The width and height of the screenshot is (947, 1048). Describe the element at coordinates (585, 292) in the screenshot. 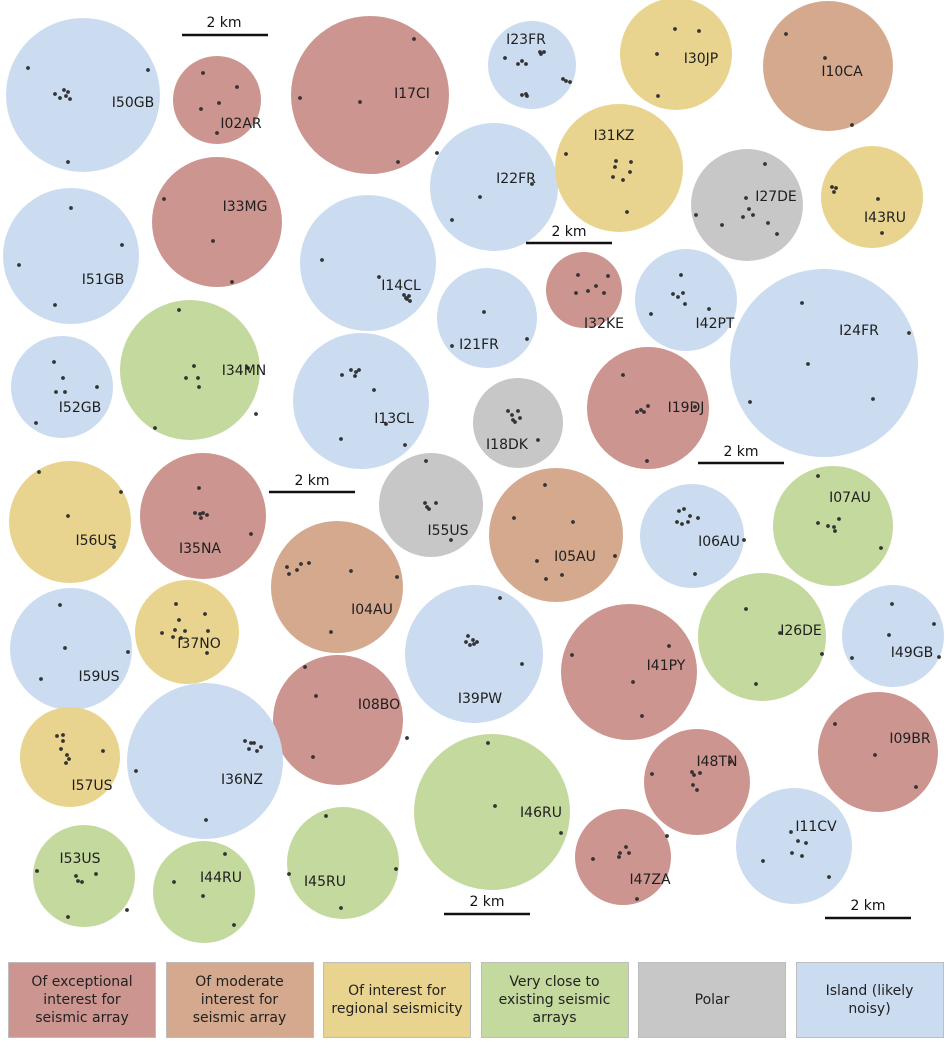

I see `station-i32ke: I32KE` at that location.